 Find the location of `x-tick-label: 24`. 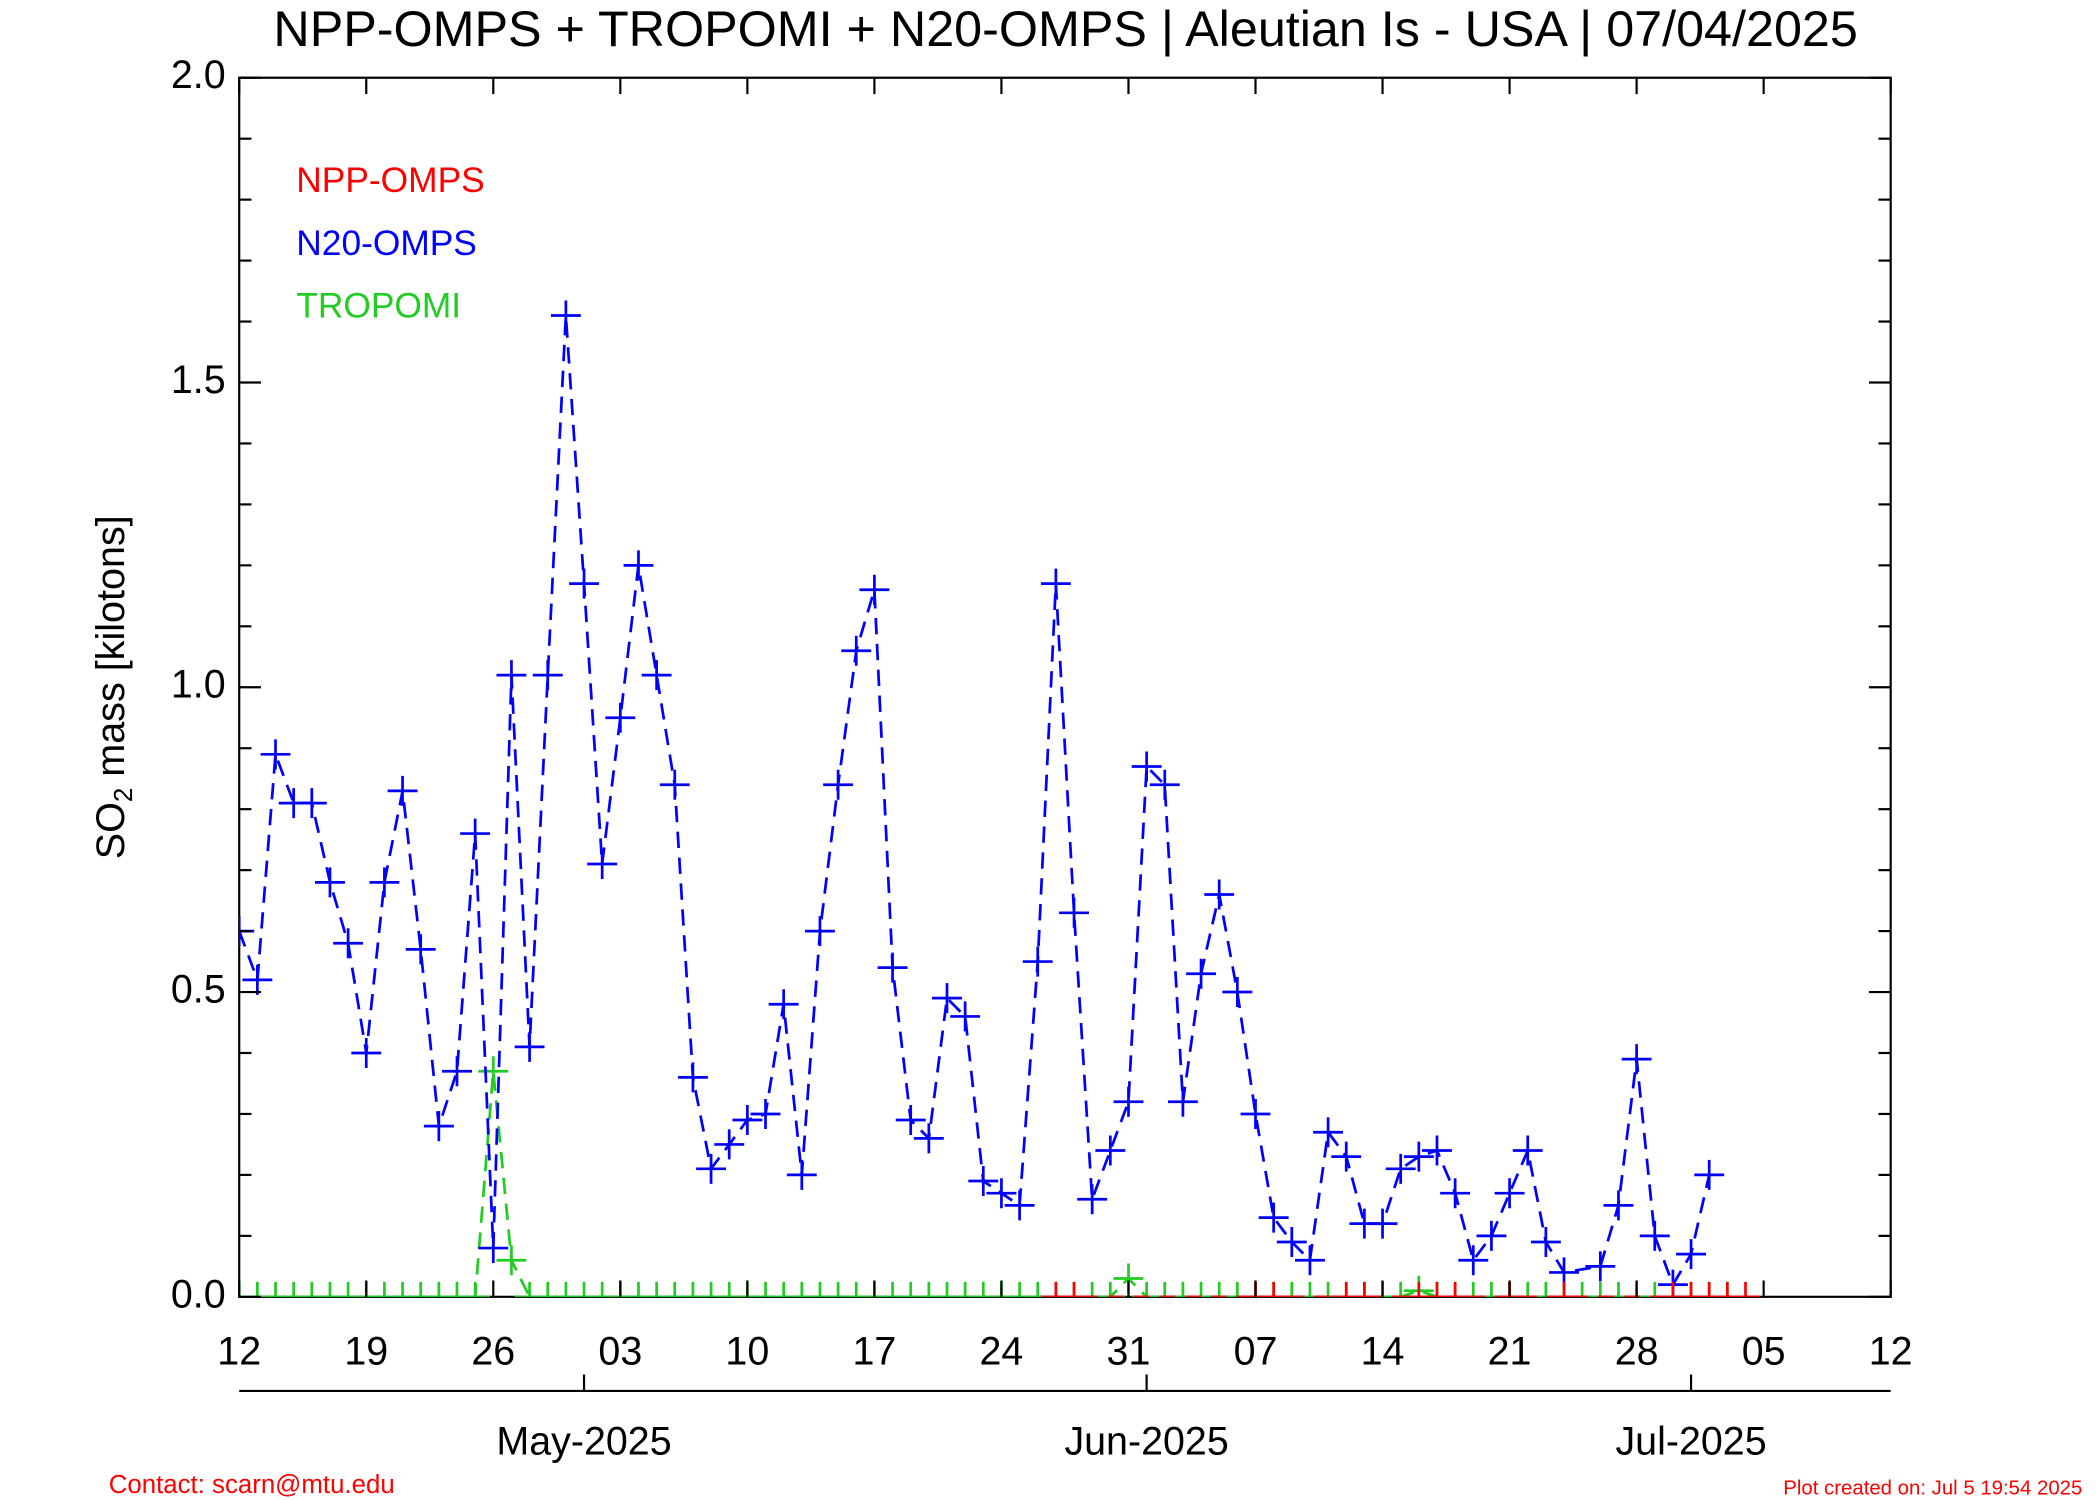

x-tick-label: 24 is located at coordinates (1002, 1351).